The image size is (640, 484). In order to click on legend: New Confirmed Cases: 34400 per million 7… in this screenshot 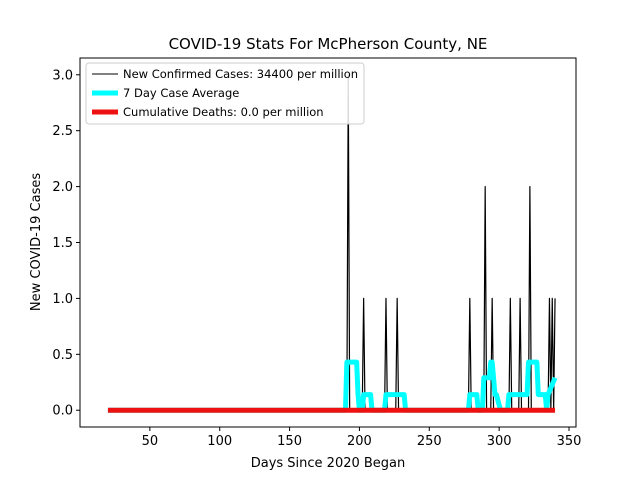, I will do `click(225, 93)`.